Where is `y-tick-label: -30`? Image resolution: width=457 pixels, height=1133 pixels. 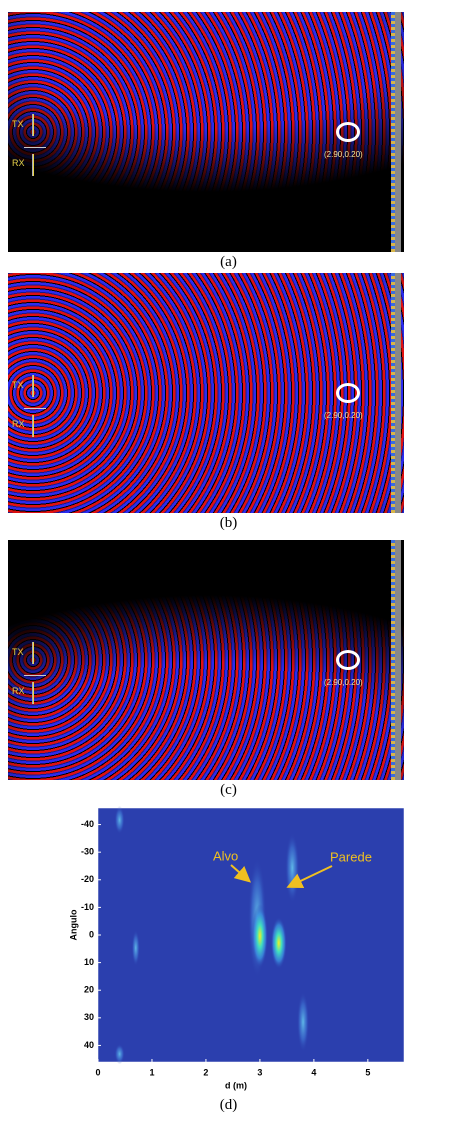 y-tick-label: -30 is located at coordinates (87, 852).